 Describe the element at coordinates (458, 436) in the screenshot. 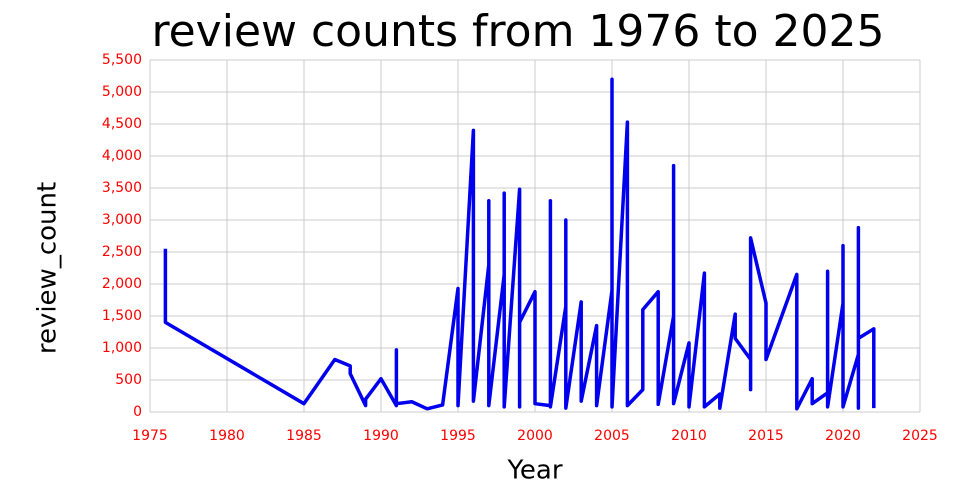

I see `x-tick-label: 1995` at that location.